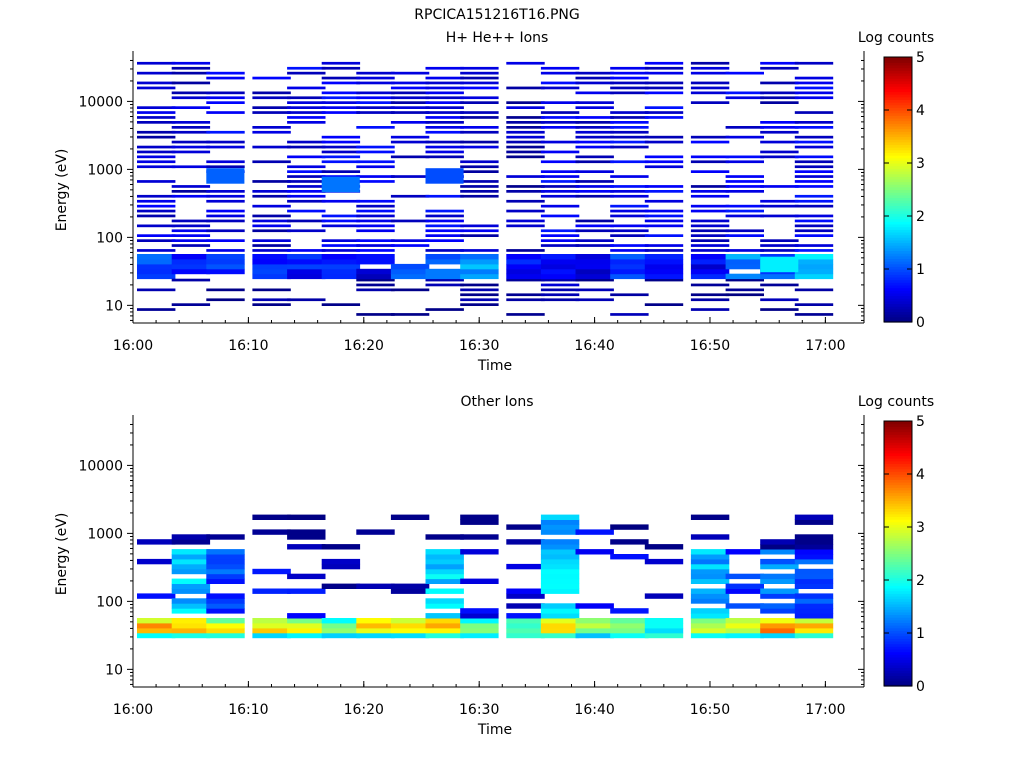  What do you see at coordinates (364, 710) in the screenshot?
I see `x-tick-label: 16:20` at bounding box center [364, 710].